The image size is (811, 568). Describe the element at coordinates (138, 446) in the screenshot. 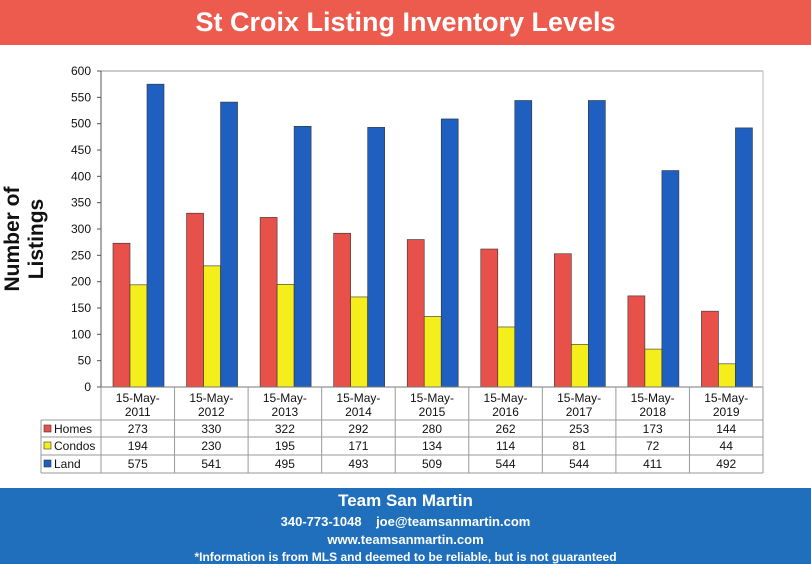

I see `table-cell: 194` at that location.